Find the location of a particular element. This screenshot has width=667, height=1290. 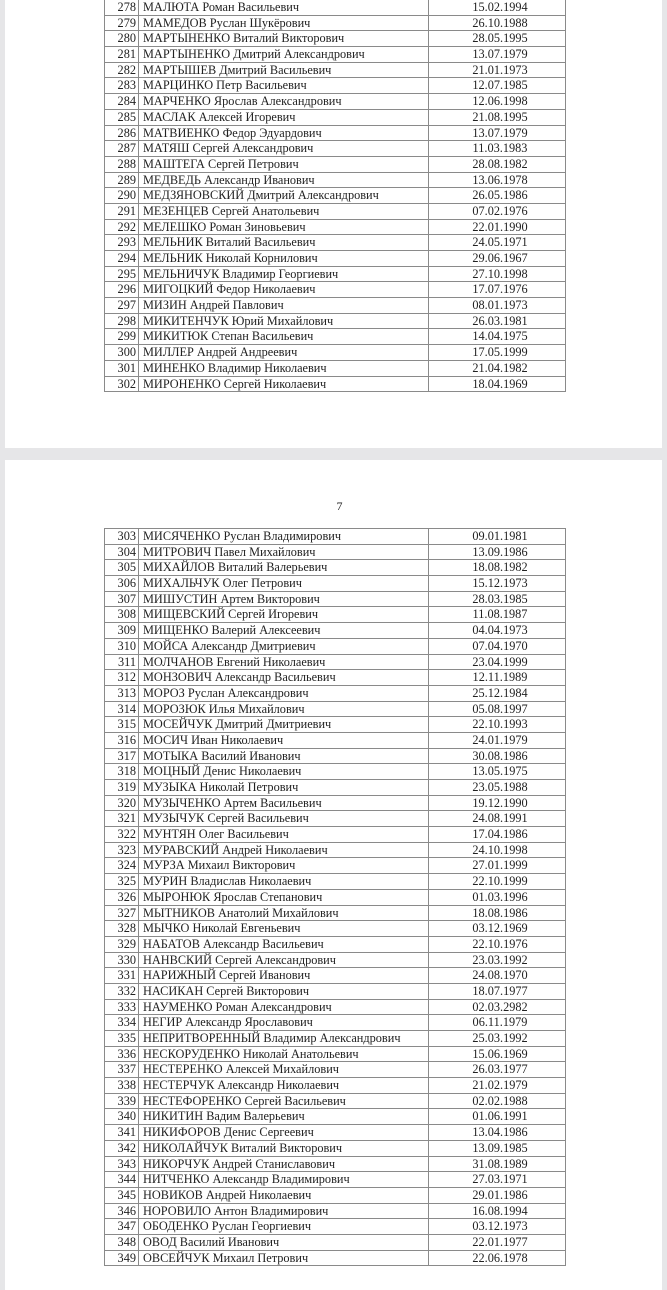

birth-date: 25.03.1992 is located at coordinates (497, 1038).